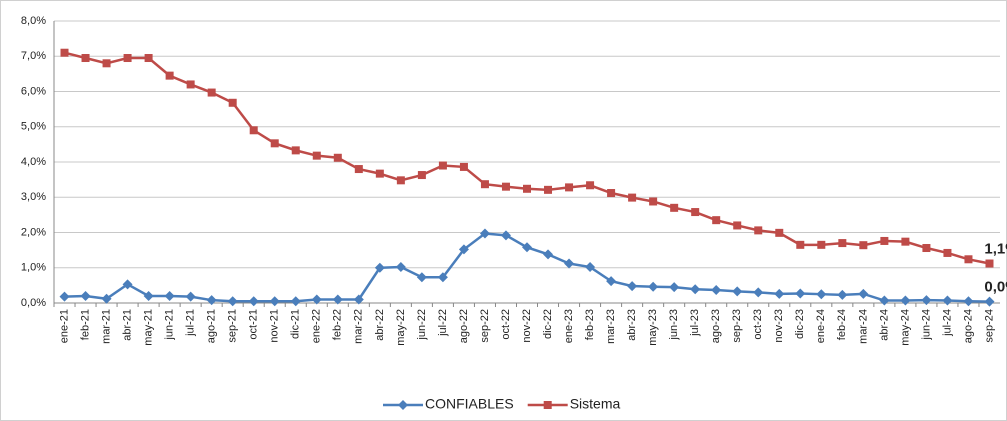 The height and width of the screenshot is (421, 1007). Describe the element at coordinates (821, 326) in the screenshot. I see `x-tick-label: ene-24` at that location.